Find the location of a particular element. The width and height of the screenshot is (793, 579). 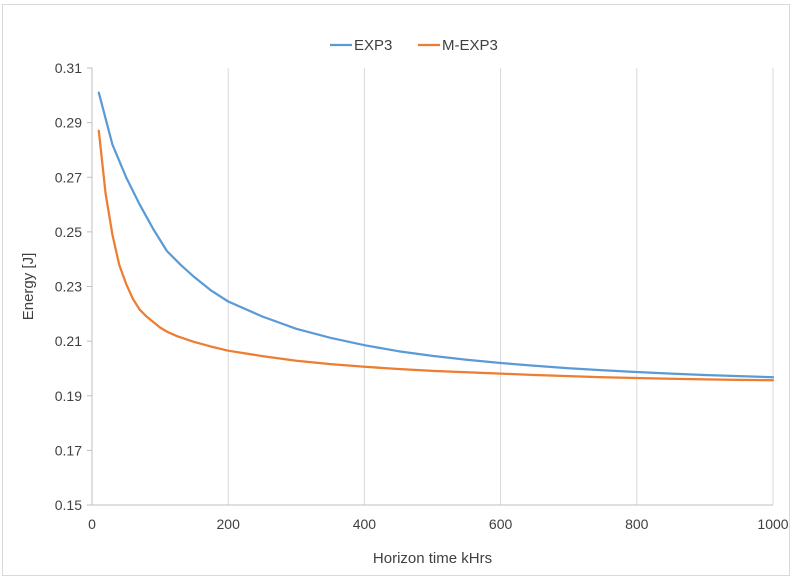

legend-label-exp3: EXP3 is located at coordinates (373, 45).